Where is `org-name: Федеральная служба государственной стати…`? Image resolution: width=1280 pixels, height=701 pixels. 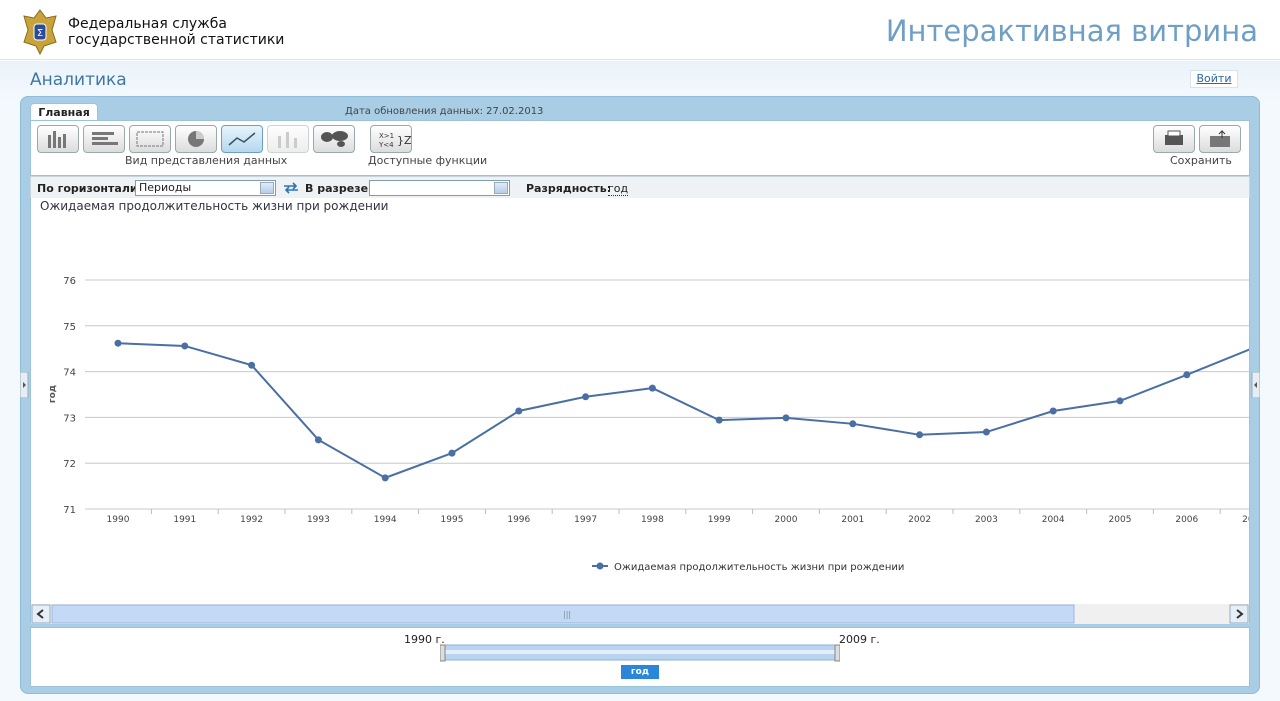
org-name: Федеральная служба государственной стати… is located at coordinates (176, 32).